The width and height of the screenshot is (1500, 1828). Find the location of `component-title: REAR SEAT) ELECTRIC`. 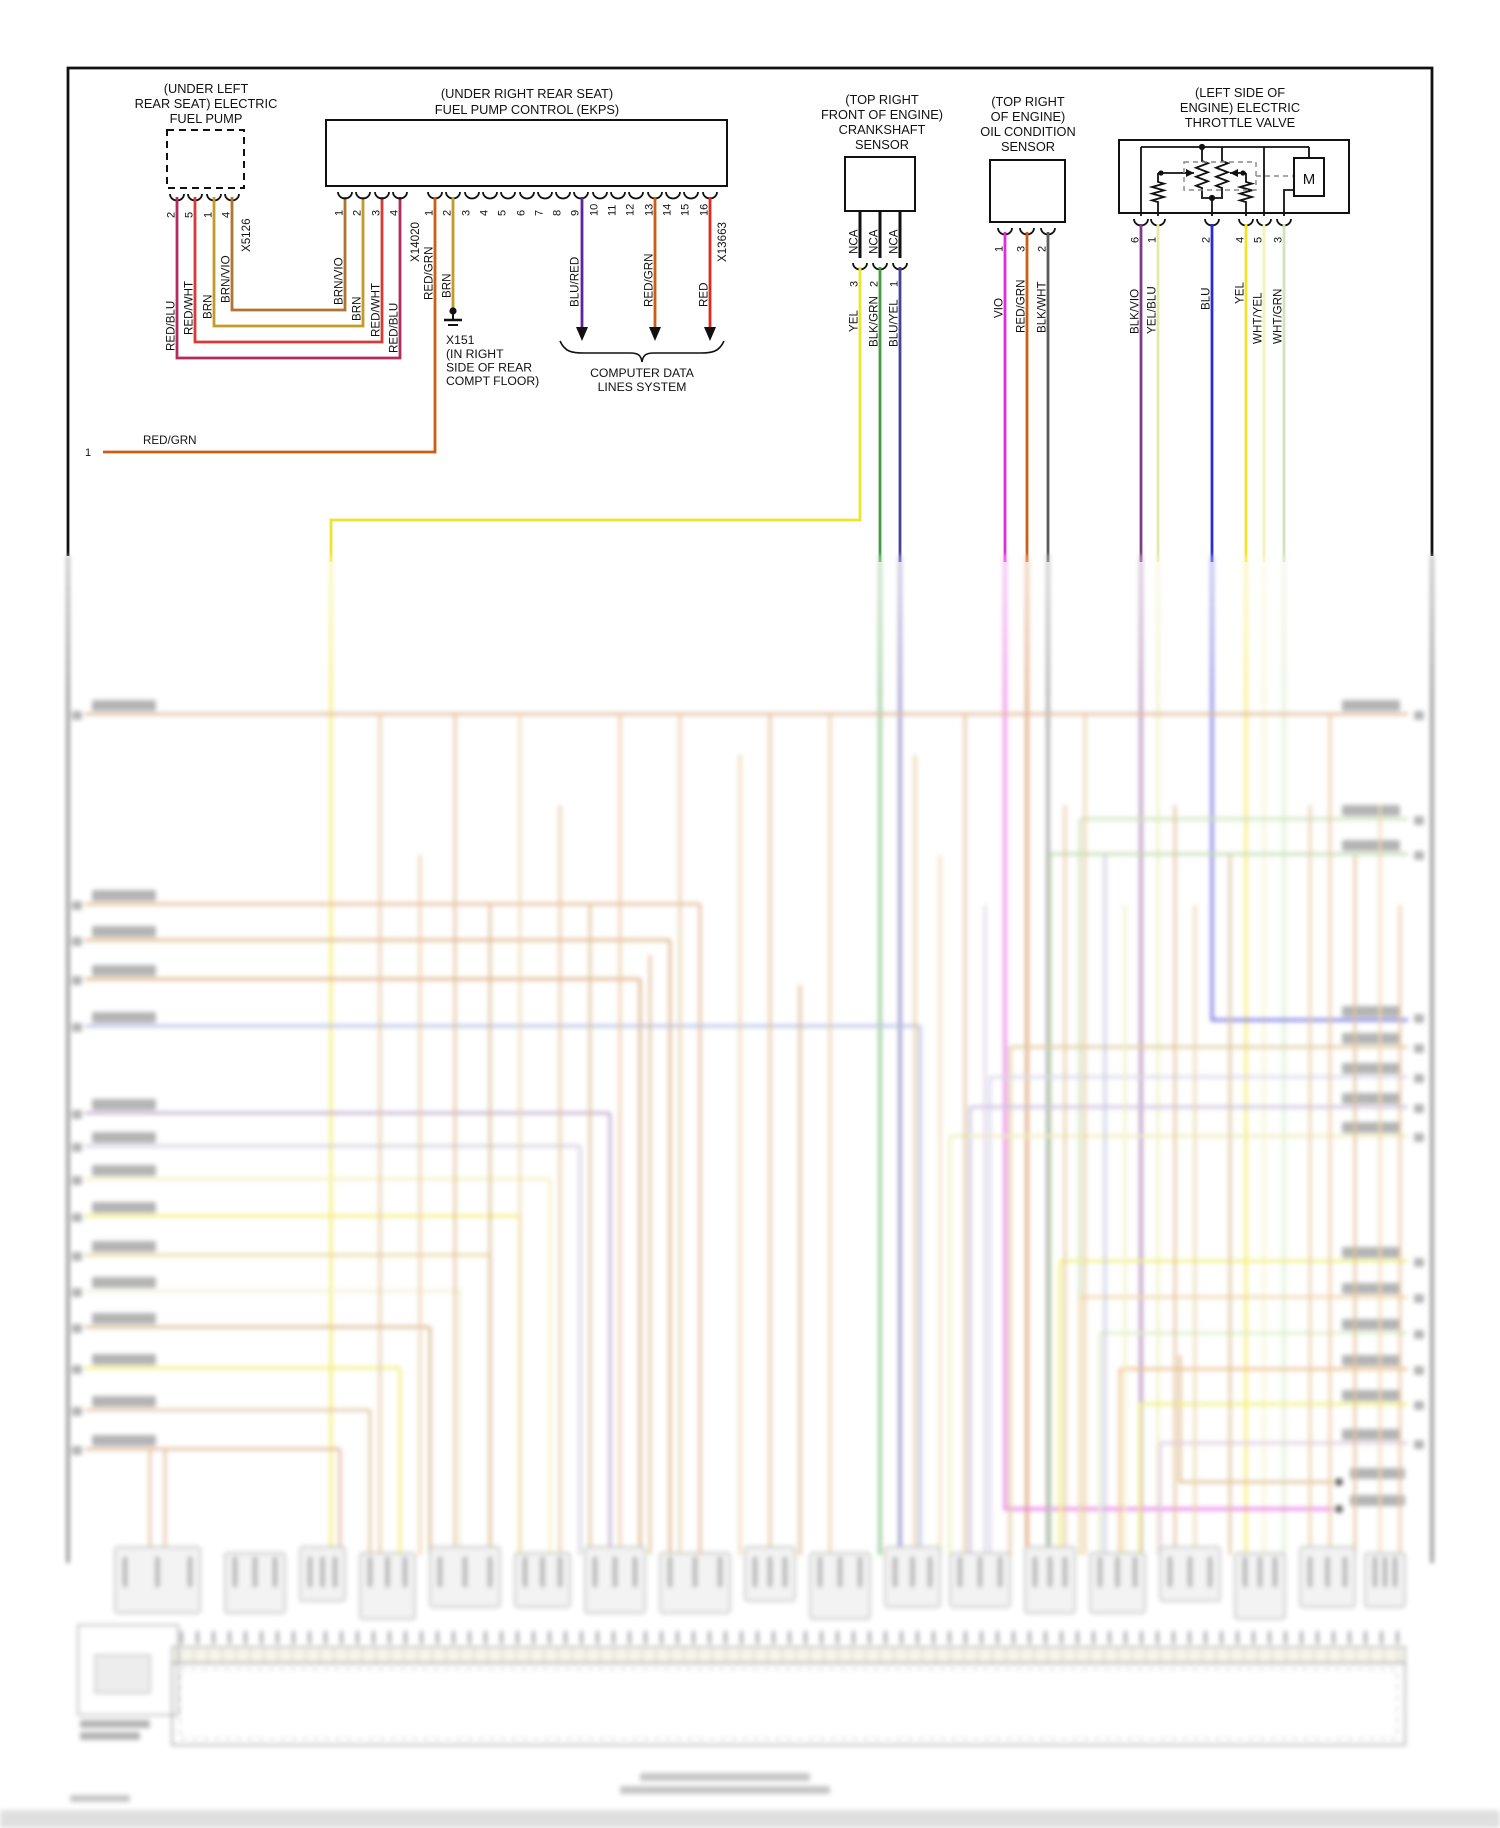

component-title: REAR SEAT) ELECTRIC is located at coordinates (206, 103).